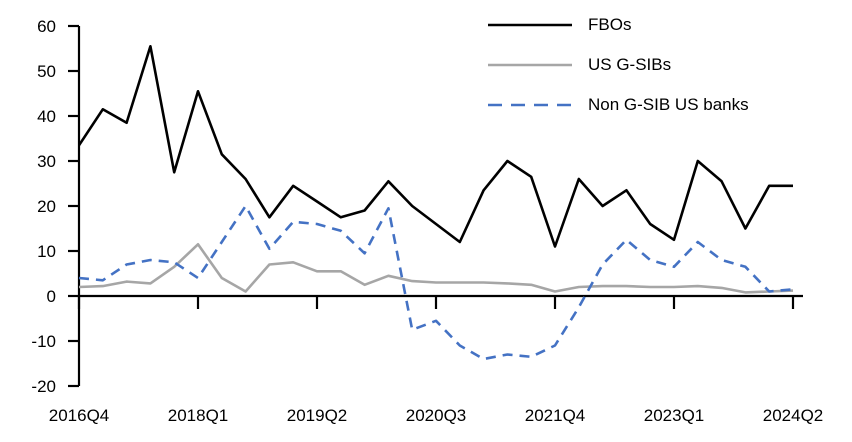  I want to click on legend-line-sample-us-gsibs, so click(530, 65).